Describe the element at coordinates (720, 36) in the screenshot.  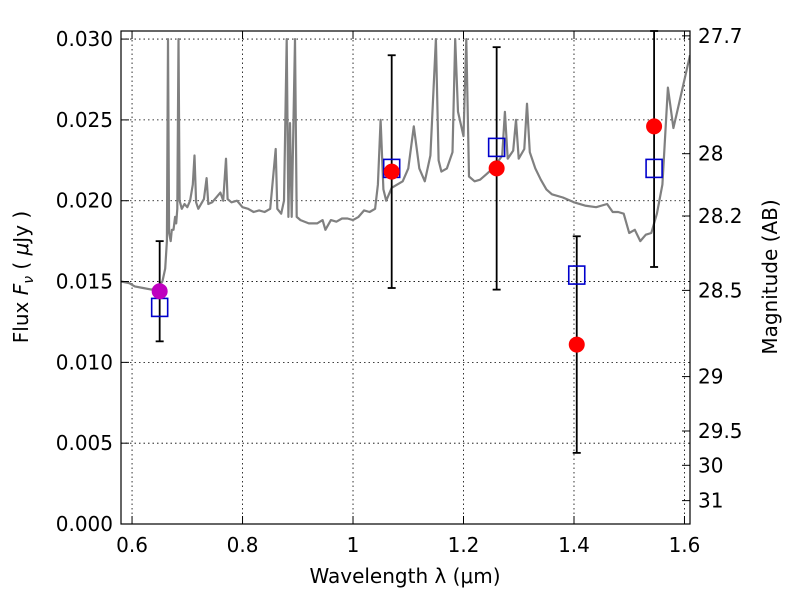
I see `y2-tick-label: 27.7` at that location.